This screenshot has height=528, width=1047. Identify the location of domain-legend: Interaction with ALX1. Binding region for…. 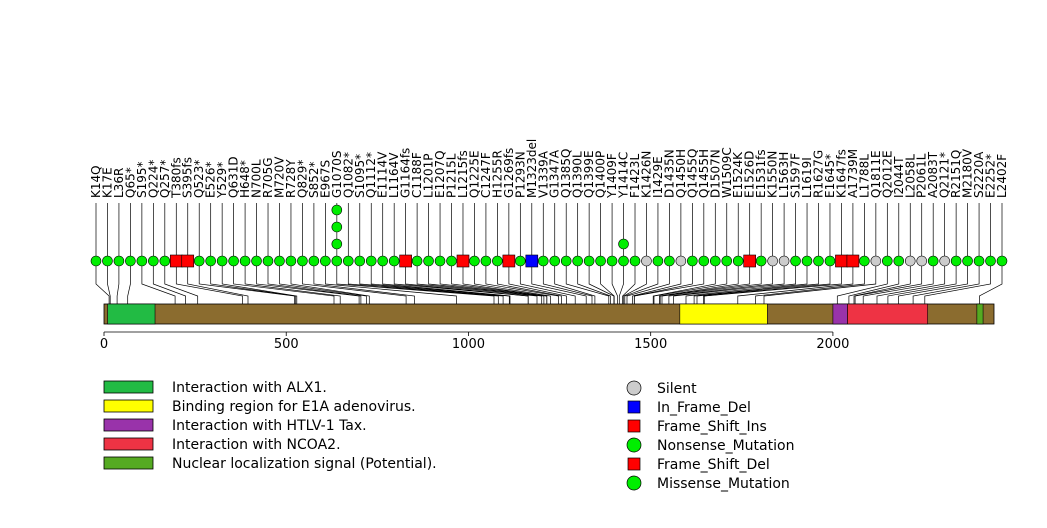
(270, 426).